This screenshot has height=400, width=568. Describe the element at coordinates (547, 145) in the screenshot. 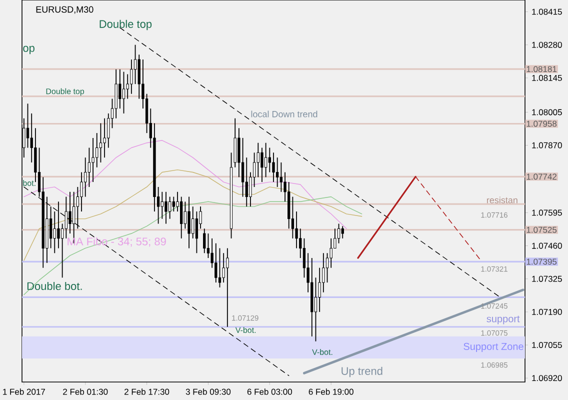

I see `y-tick-label: 1.07870` at that location.